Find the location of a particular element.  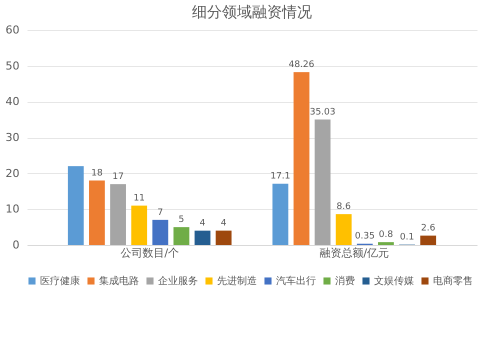

data-label: 2.6 is located at coordinates (428, 229).